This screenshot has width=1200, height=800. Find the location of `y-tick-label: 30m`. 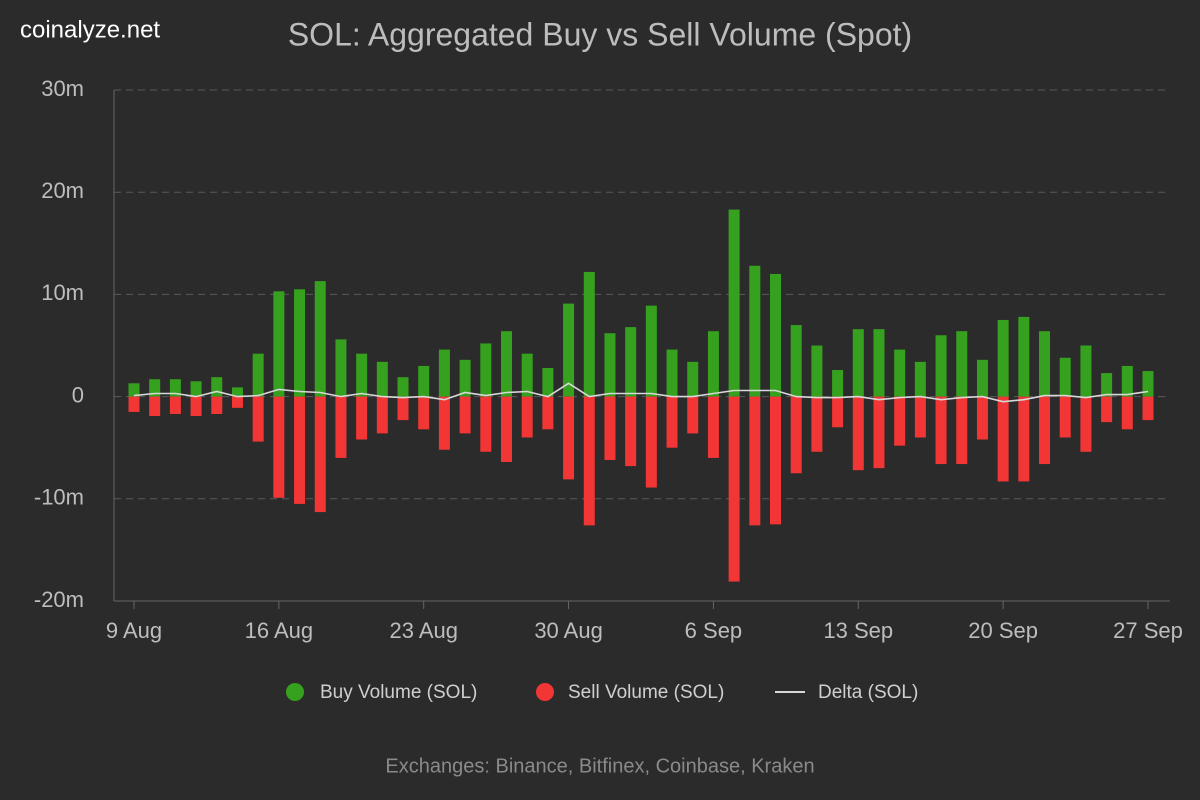

y-tick-label: 30m is located at coordinates (62, 88).